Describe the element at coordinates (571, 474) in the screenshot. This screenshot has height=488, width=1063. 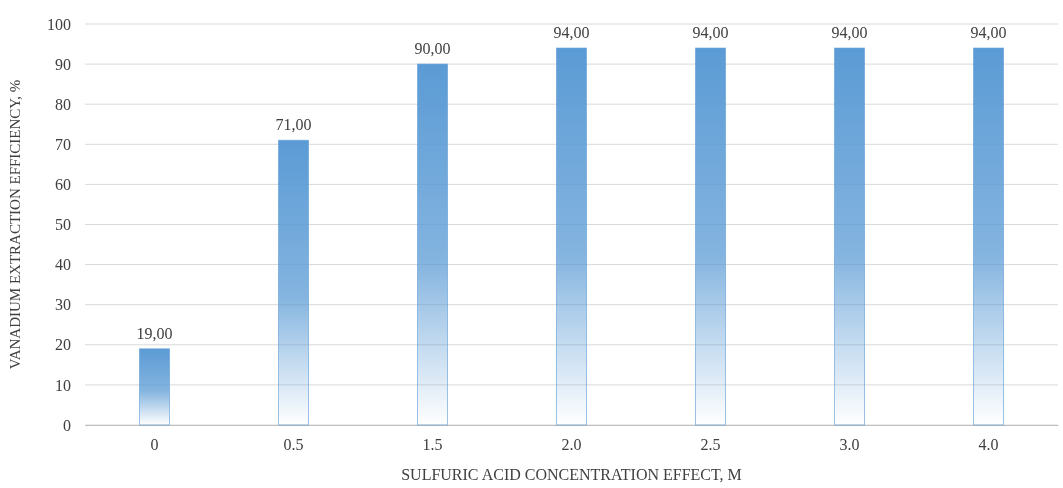
I see `x-axis-title: SULFURIC ACID CONCENTRATION EFFECT, M` at that location.